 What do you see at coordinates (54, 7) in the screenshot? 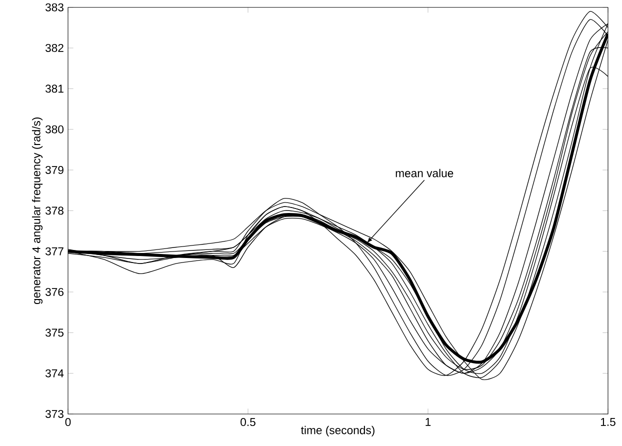
I see `y-tick-label: 383` at bounding box center [54, 7].